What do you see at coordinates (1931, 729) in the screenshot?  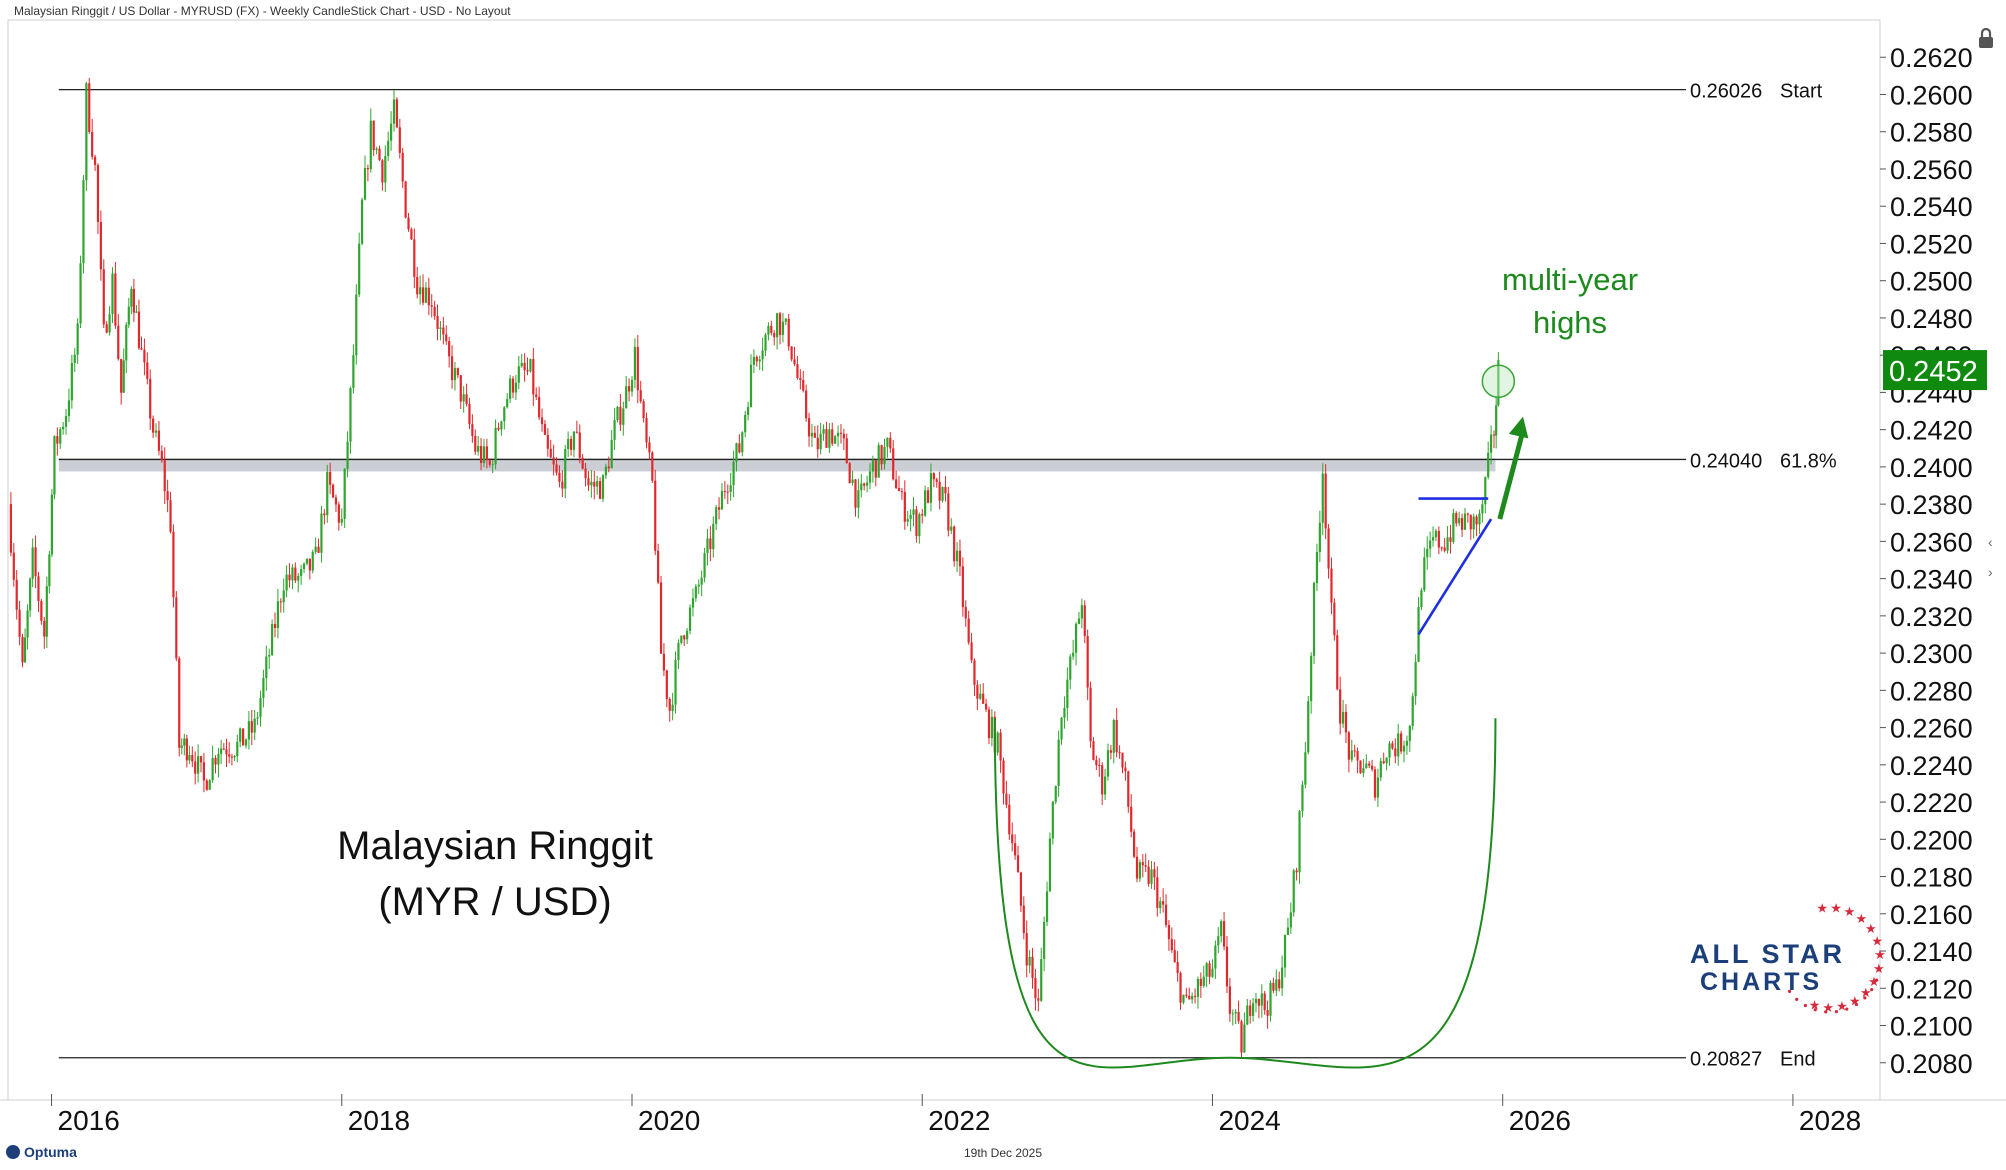 I see `y-tick-label: 0.2260` at bounding box center [1931, 729].